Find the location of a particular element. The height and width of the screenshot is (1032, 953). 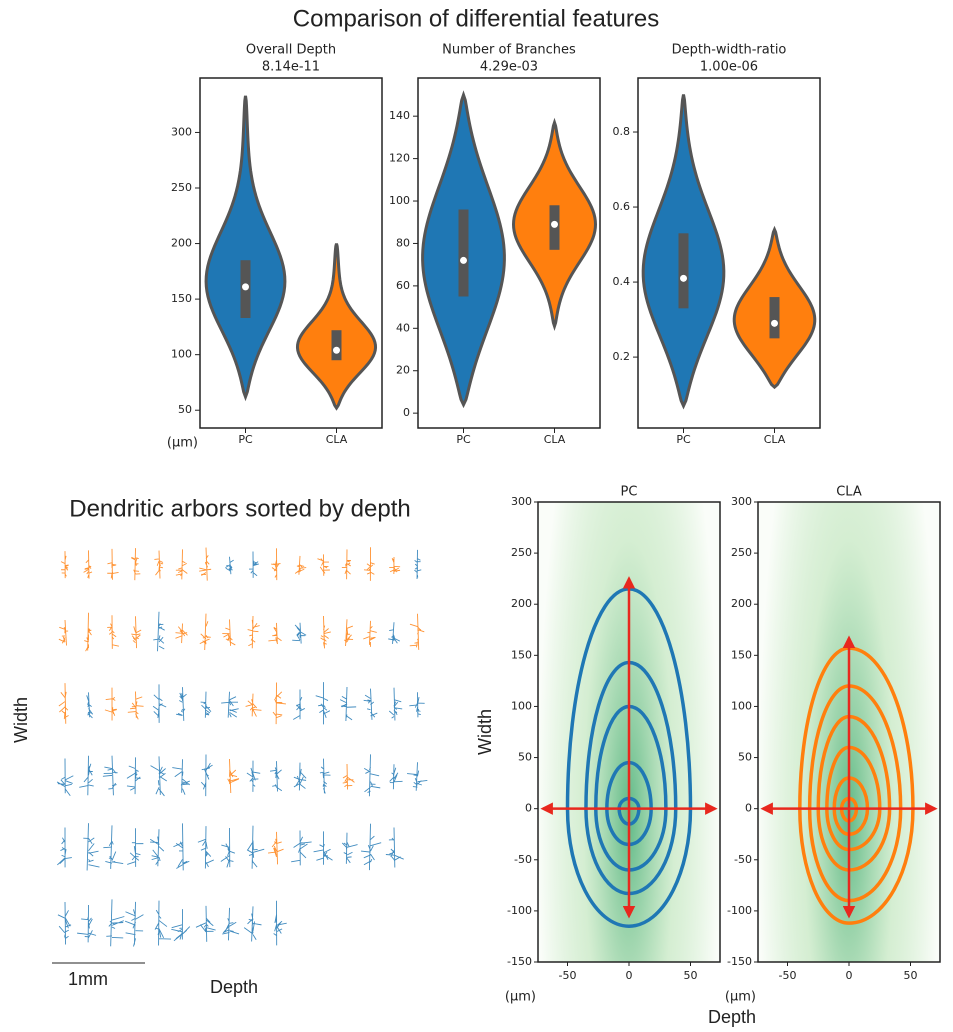

panel-title: Number of Branches is located at coordinates (509, 50).